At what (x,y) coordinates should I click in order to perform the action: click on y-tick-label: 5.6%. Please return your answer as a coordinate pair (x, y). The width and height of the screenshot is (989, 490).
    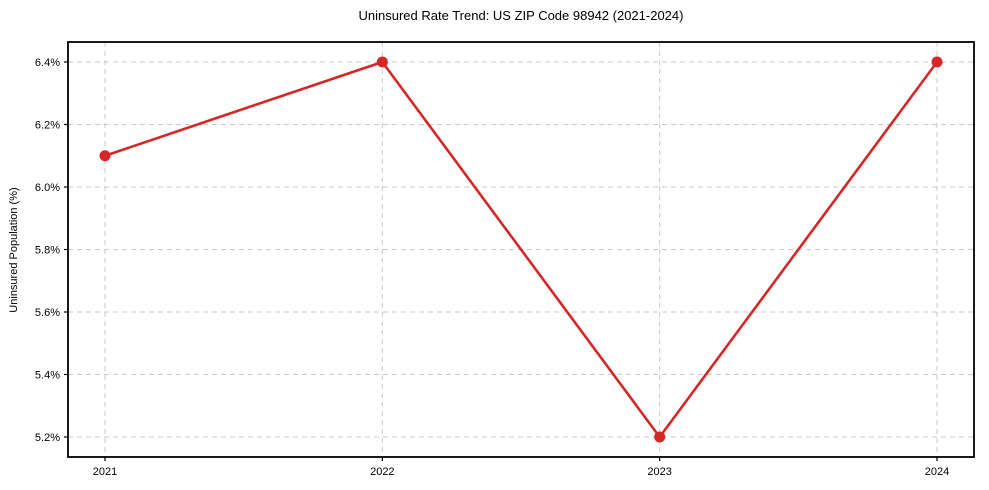
    Looking at the image, I should click on (47, 313).